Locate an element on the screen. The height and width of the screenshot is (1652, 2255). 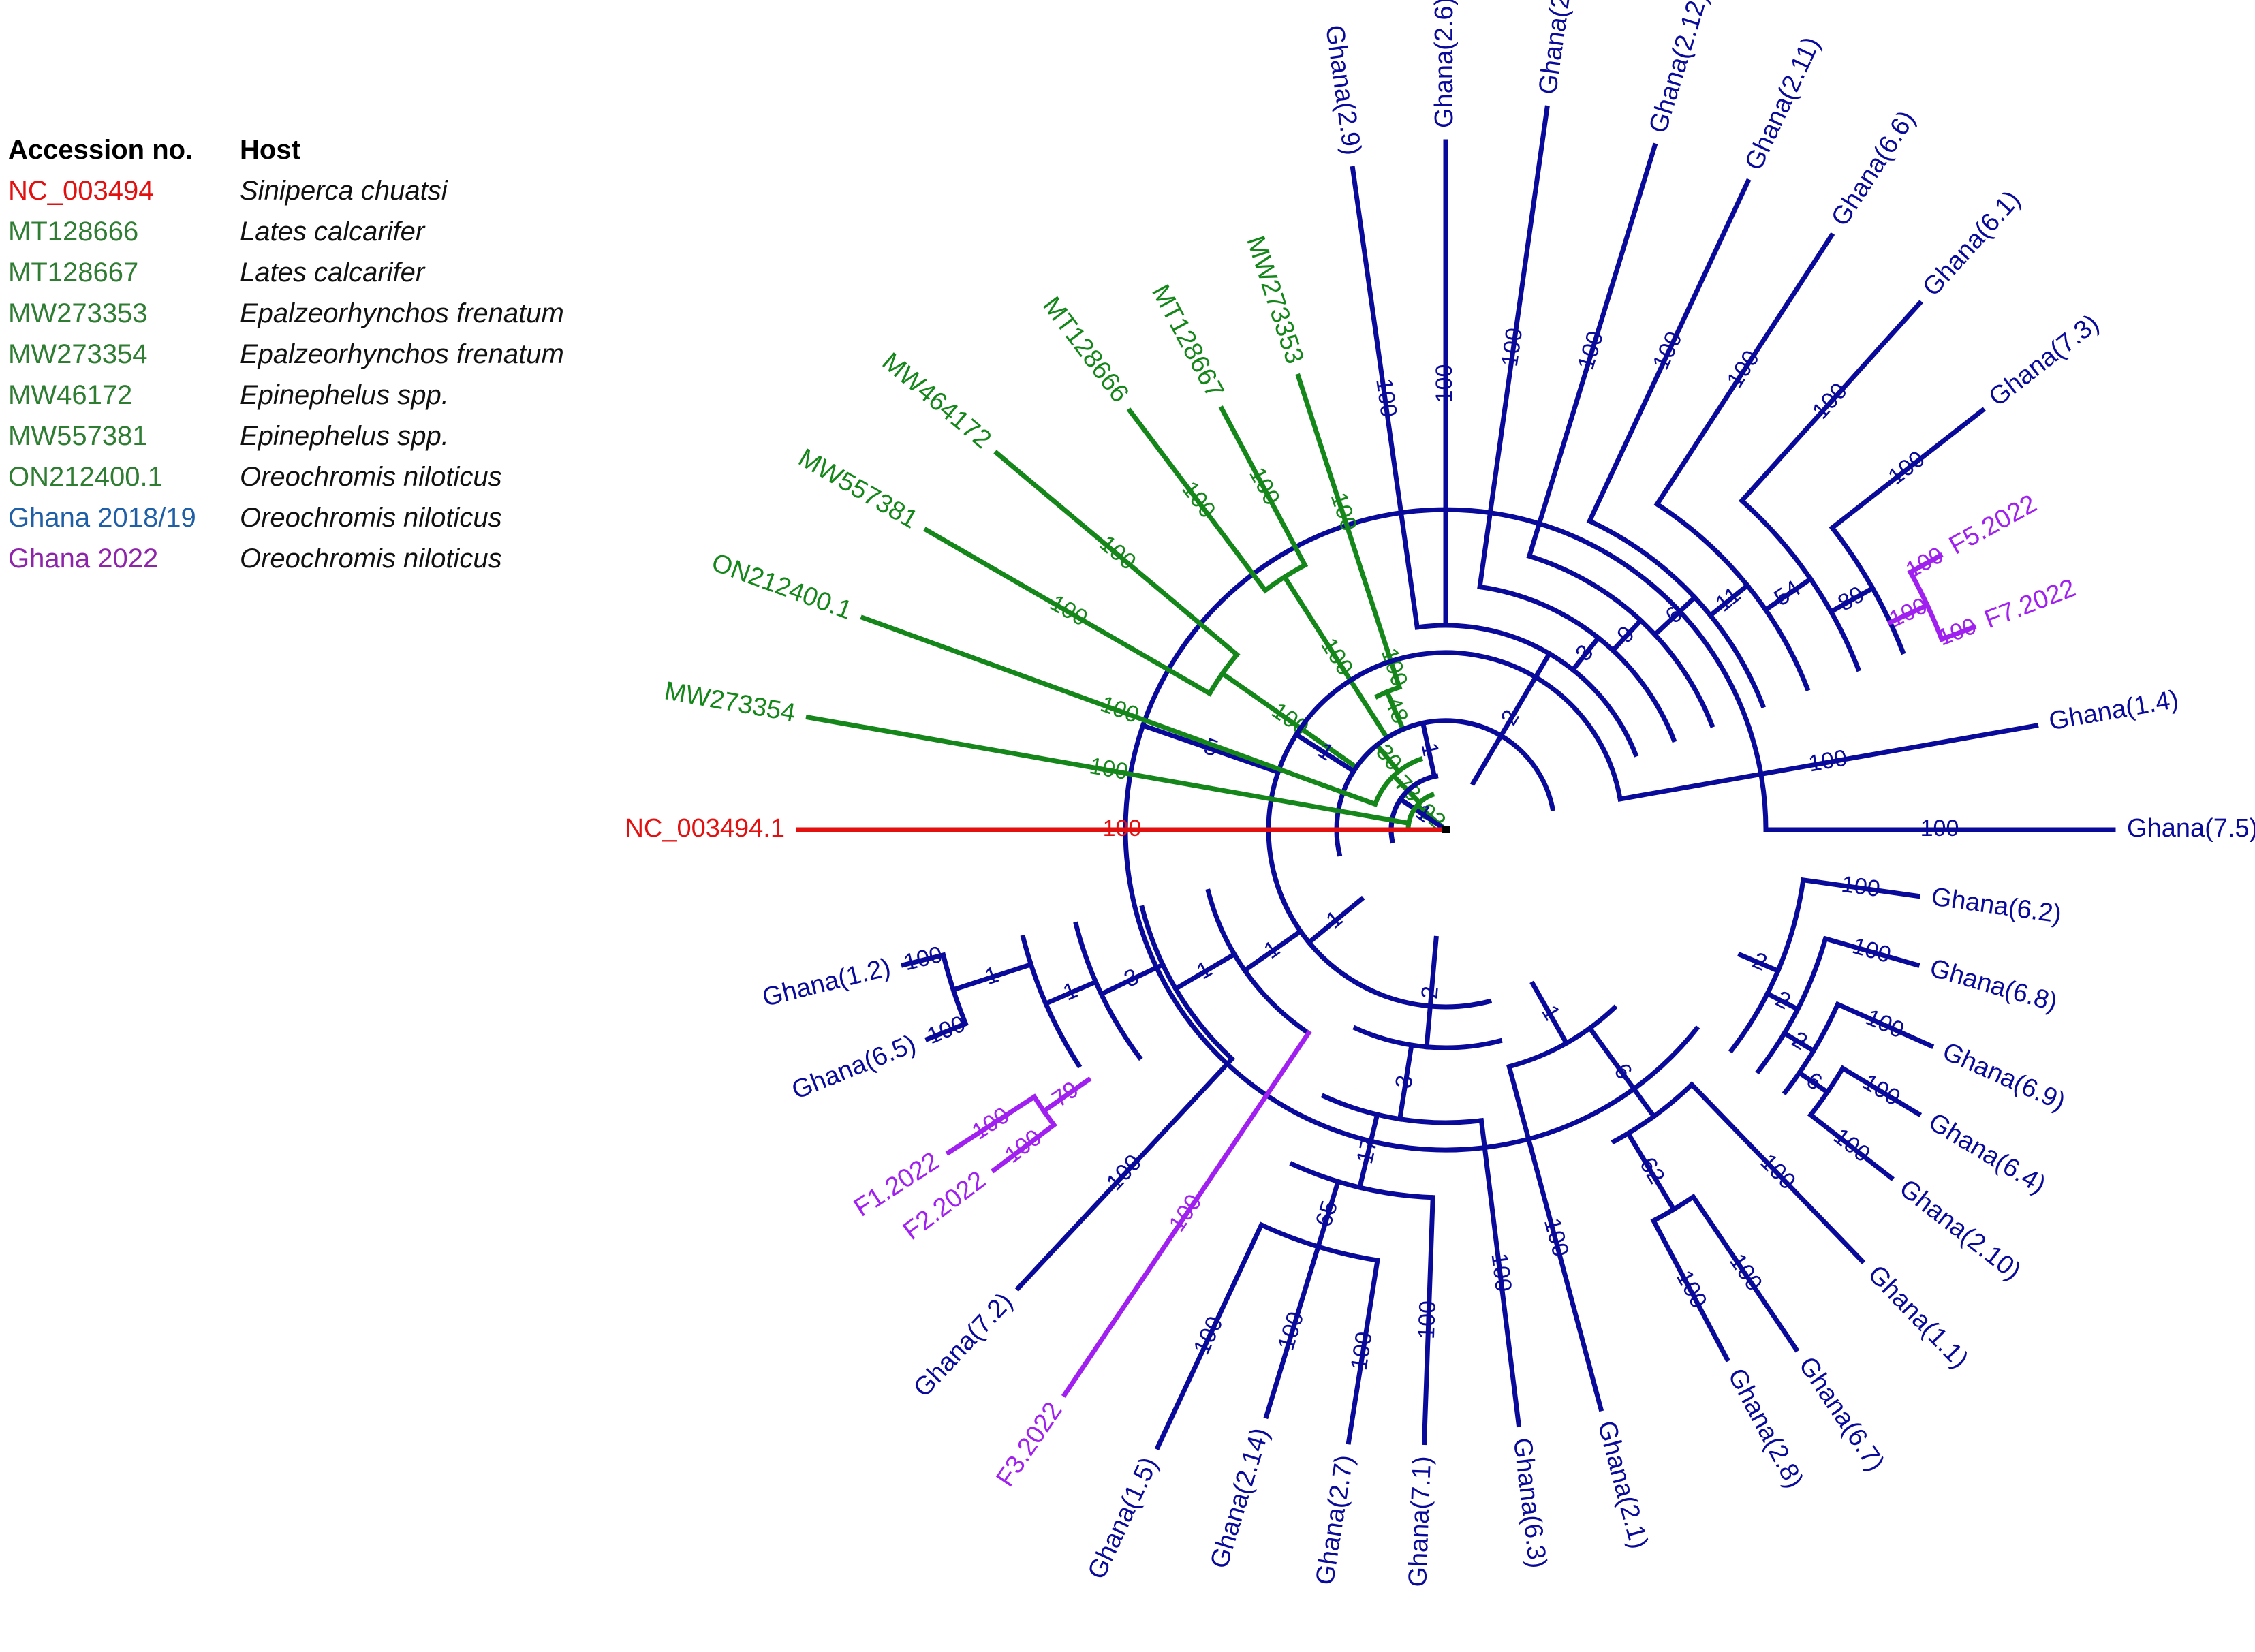
legend-row: MT128667 Lates calcarifer is located at coordinates (314, 272).